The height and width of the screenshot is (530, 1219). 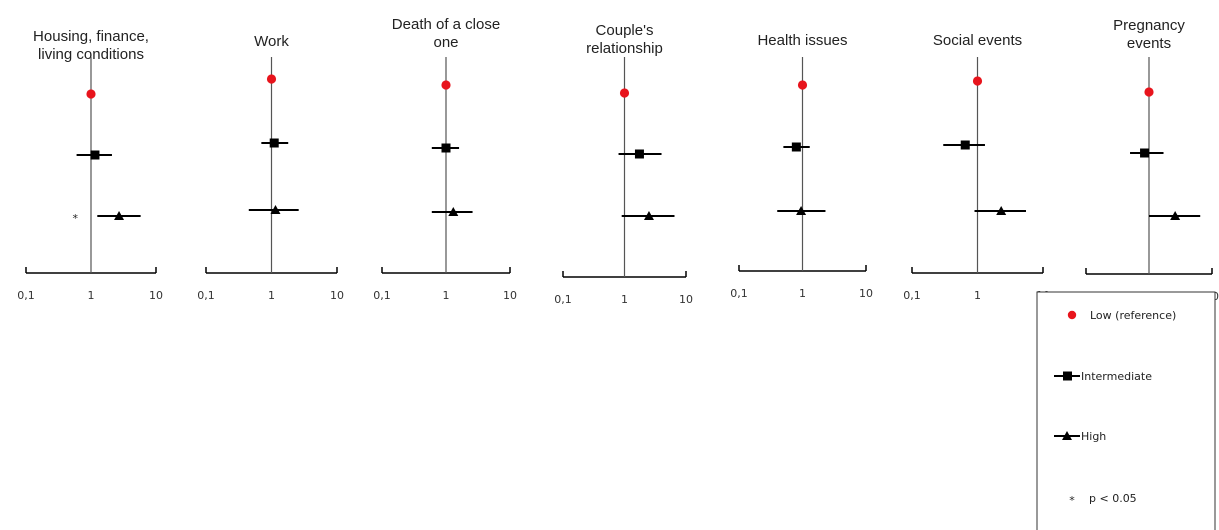 What do you see at coordinates (1113, 498) in the screenshot?
I see `legend-significance-label: p < 0.05` at bounding box center [1113, 498].